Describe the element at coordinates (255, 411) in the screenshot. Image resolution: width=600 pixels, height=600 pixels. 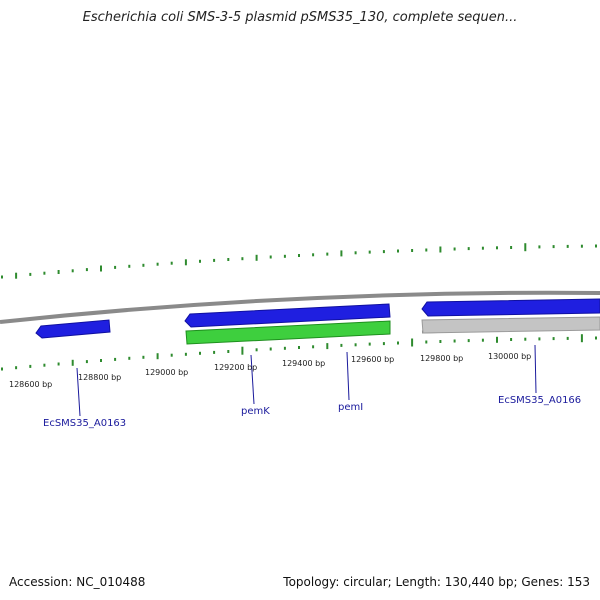
I see `gene-label-pemk: pemK` at that location.